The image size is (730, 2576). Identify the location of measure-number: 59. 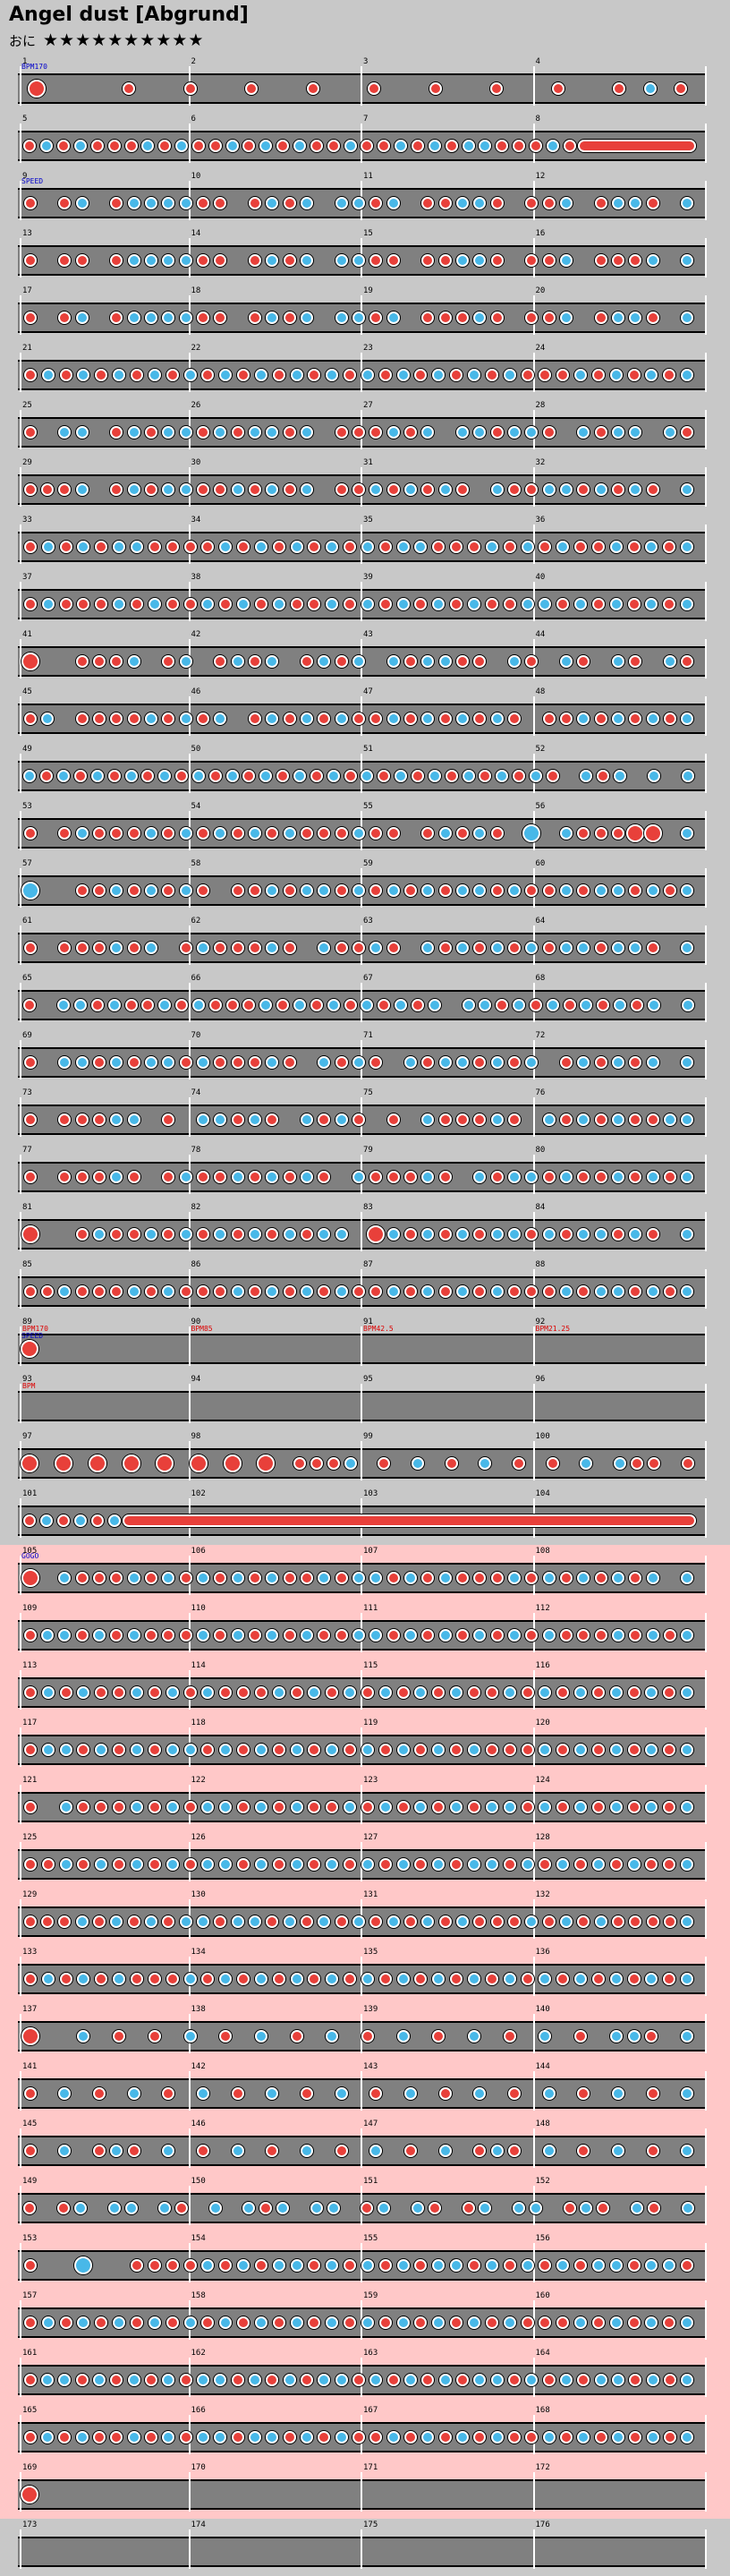
(368, 863).